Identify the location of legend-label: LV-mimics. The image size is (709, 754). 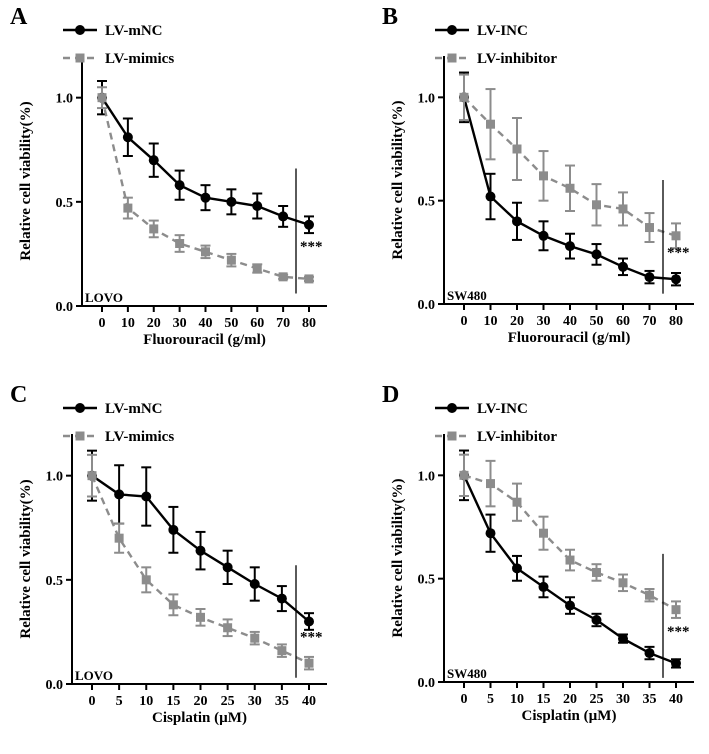
(139, 437).